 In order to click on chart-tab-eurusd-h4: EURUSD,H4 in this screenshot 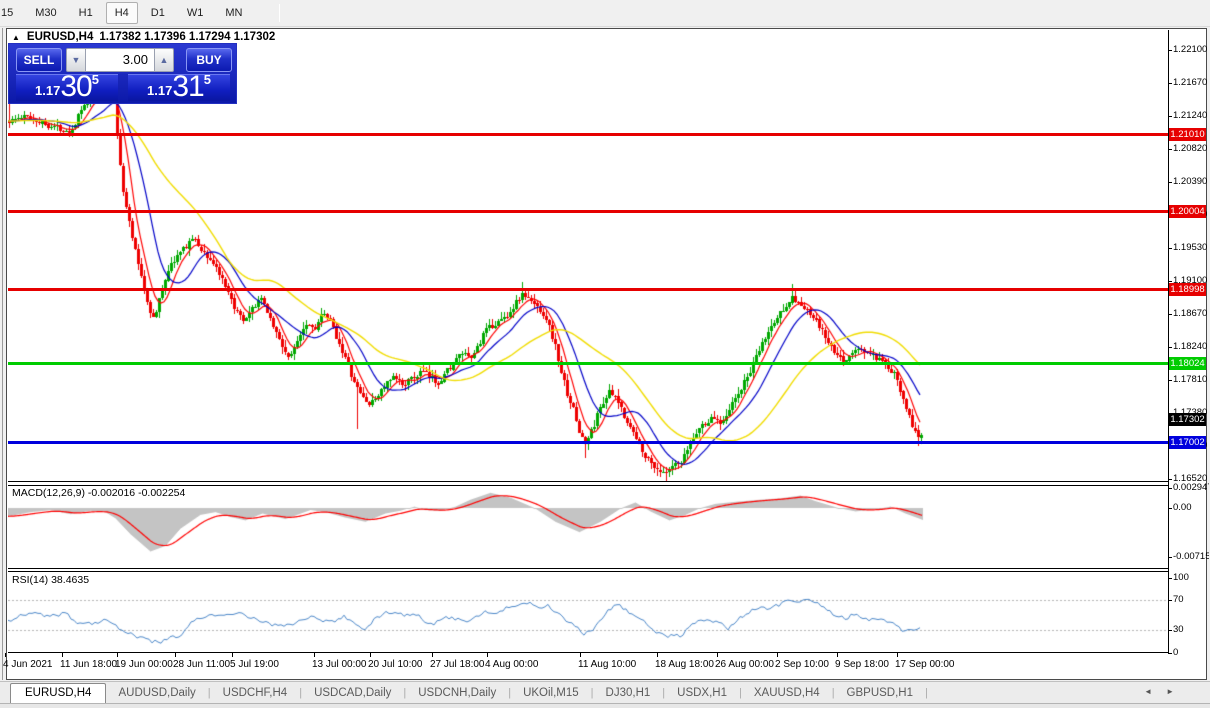, I will do `click(58, 693)`.